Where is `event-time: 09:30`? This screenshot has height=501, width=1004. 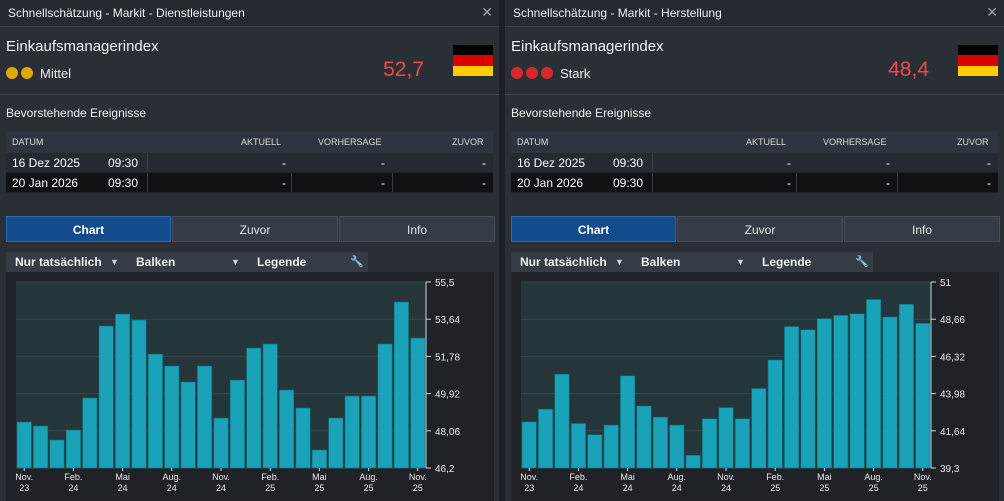 event-time: 09:30 is located at coordinates (123, 183).